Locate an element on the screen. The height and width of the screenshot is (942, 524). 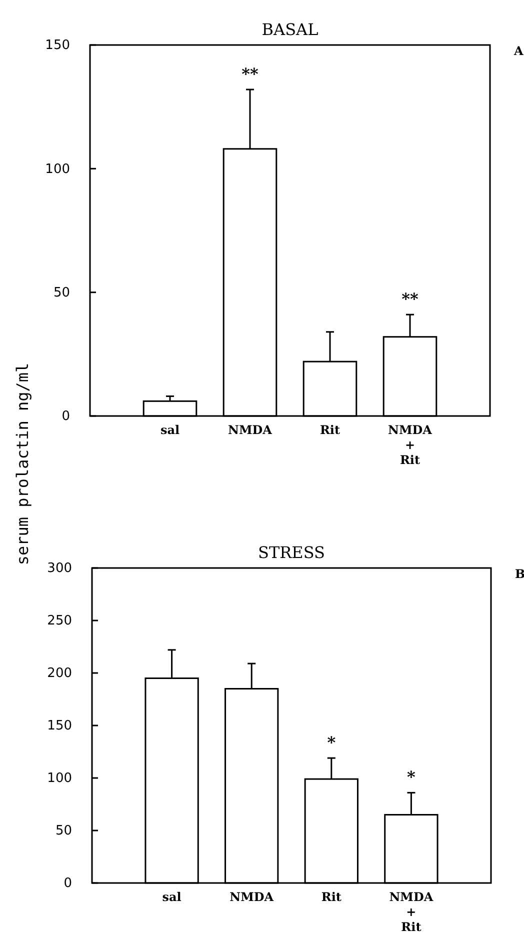
chart-title: BASAL is located at coordinates (290, 29).